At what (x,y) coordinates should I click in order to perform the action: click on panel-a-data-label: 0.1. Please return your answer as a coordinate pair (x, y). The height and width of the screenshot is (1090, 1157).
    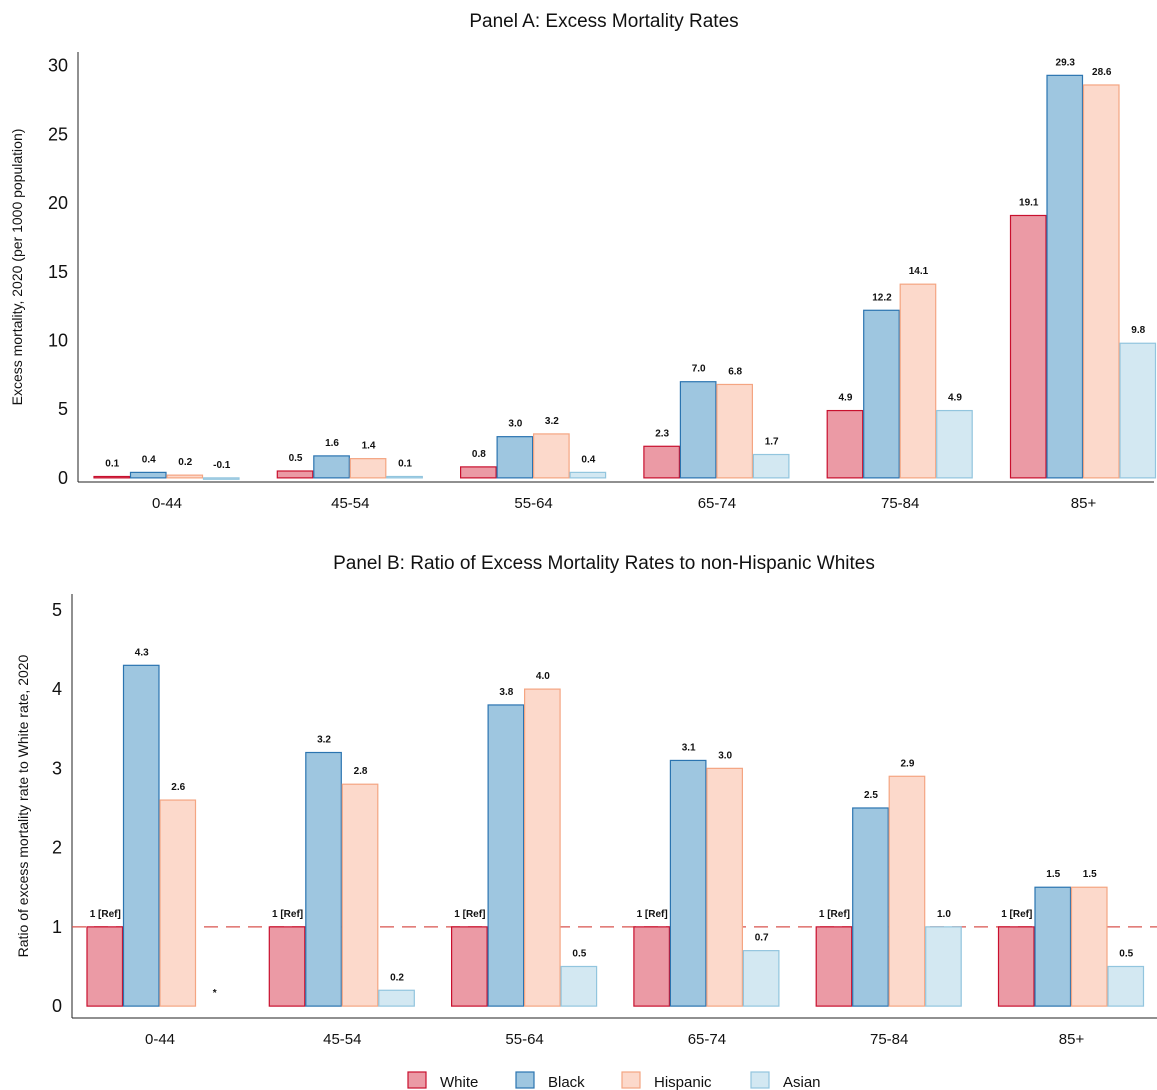
    Looking at the image, I should click on (405, 464).